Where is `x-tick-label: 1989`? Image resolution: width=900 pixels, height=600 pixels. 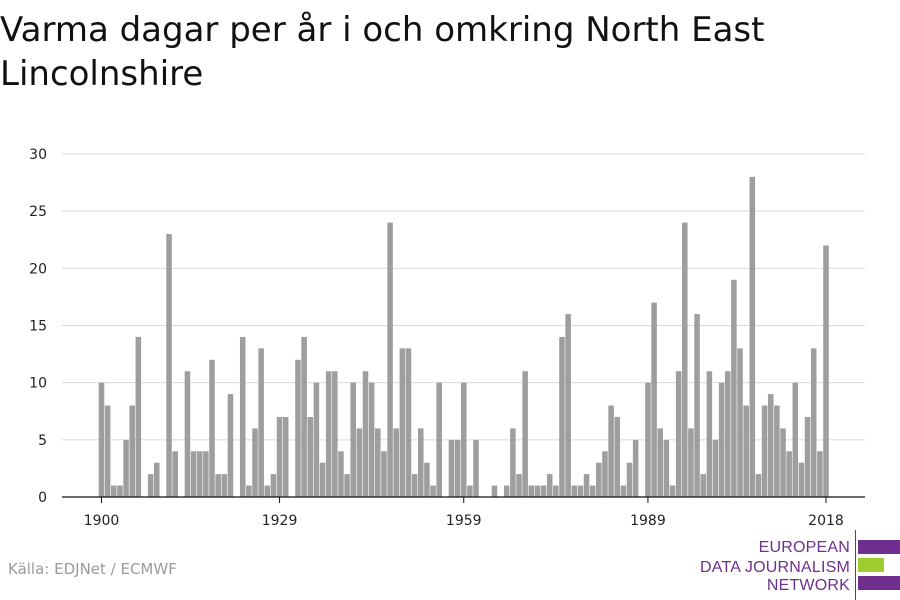 x-tick-label: 1989 is located at coordinates (648, 521).